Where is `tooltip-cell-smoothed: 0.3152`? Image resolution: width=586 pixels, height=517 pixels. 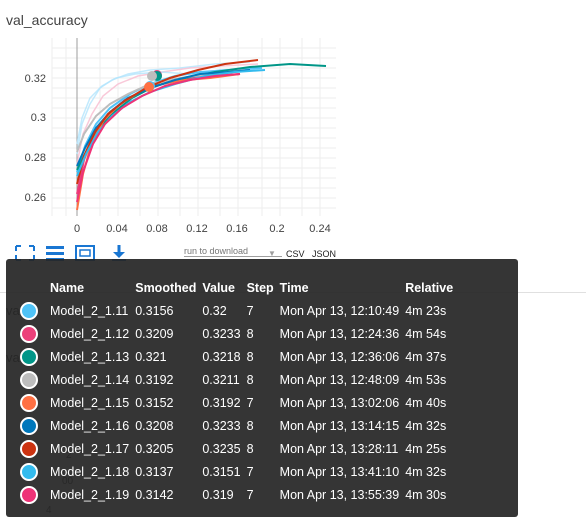
tooltip-cell-smoothed: 0.3152 is located at coordinates (154, 402).